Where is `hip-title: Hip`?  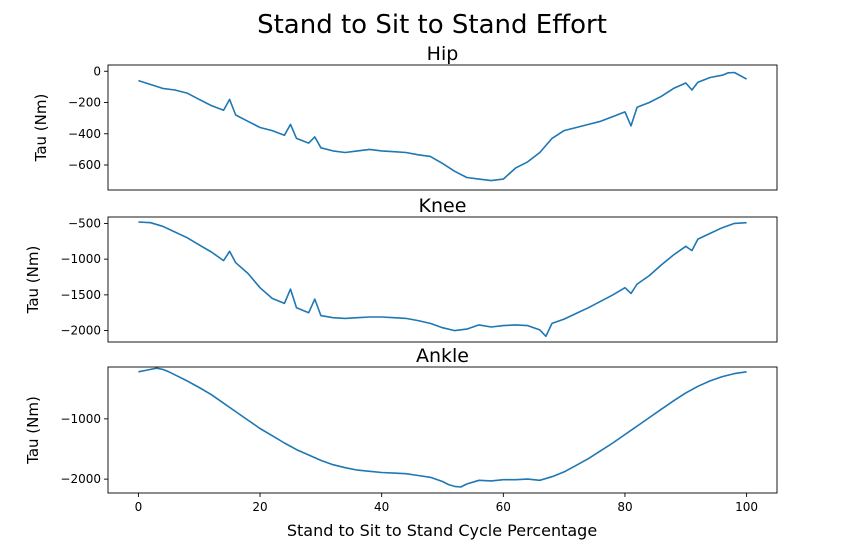
hip-title: Hip is located at coordinates (443, 54).